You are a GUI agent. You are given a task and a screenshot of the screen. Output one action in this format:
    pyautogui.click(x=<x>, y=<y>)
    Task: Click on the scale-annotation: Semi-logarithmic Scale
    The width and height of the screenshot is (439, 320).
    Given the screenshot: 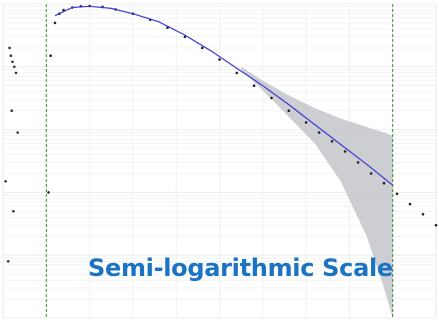 What is the action you would take?
    pyautogui.click(x=240, y=268)
    